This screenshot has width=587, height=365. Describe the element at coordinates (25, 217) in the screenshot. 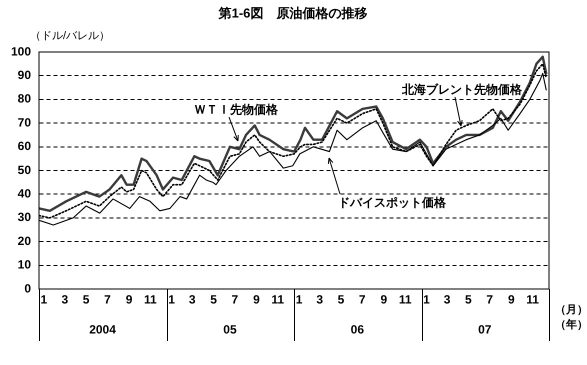

I see `y-tick-label: 30` at that location.